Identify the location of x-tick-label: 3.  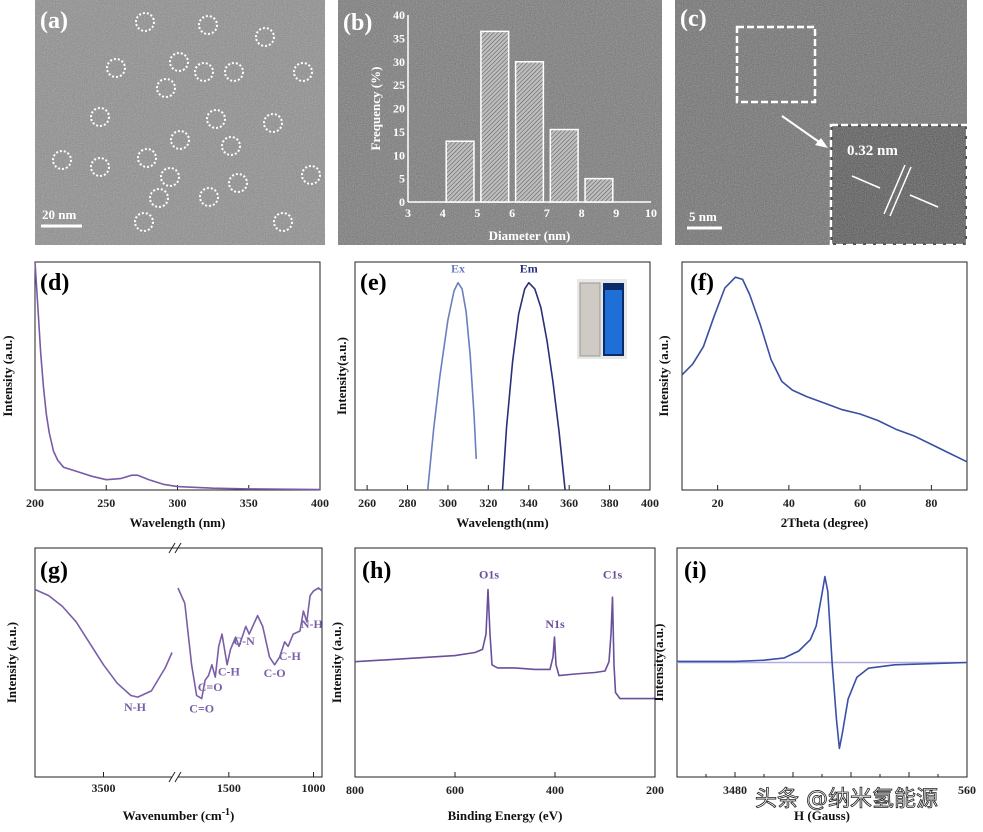
(408, 213).